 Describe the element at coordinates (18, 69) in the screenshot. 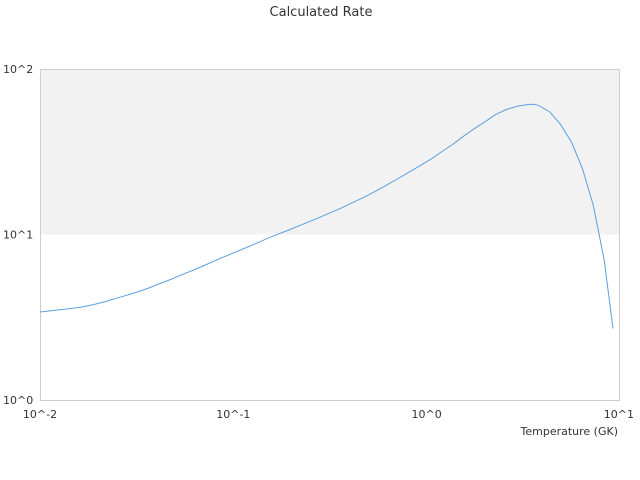

I see `y-tick-label: 10^2` at that location.